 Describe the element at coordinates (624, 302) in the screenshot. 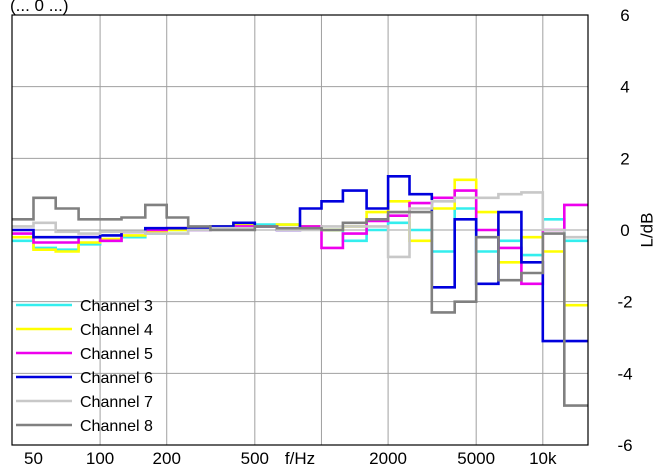

I see `y-tick-label: -2` at that location.